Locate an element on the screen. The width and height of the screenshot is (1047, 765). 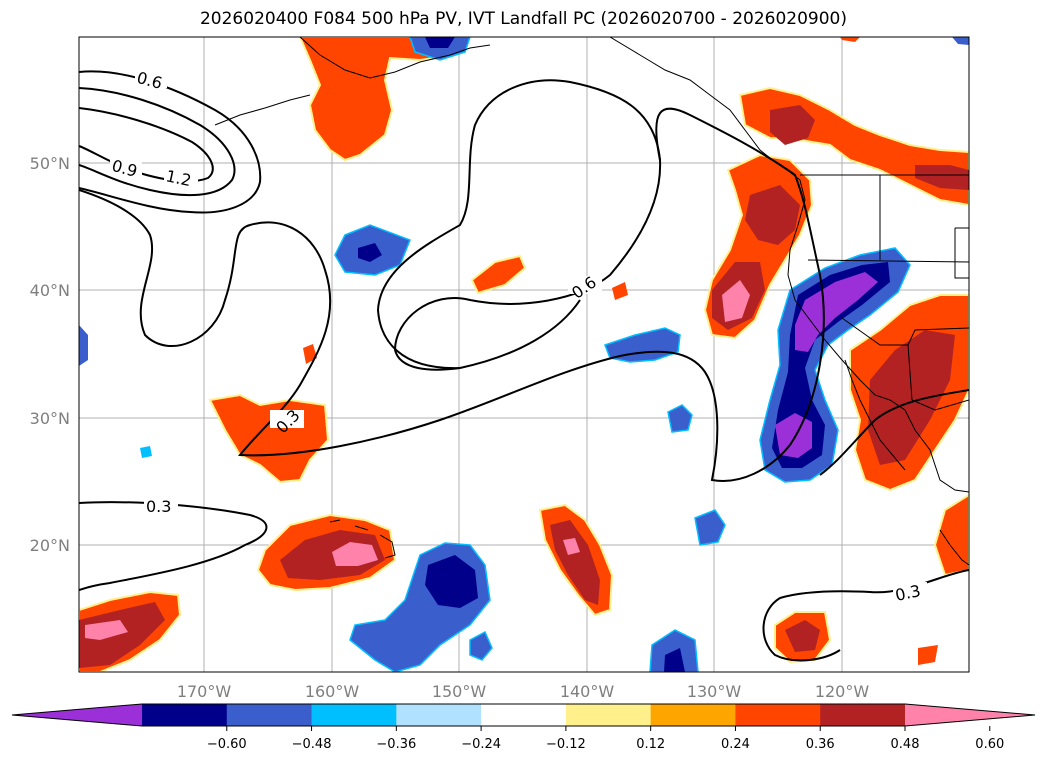
negative-region-central is located at coordinates (642, 345).